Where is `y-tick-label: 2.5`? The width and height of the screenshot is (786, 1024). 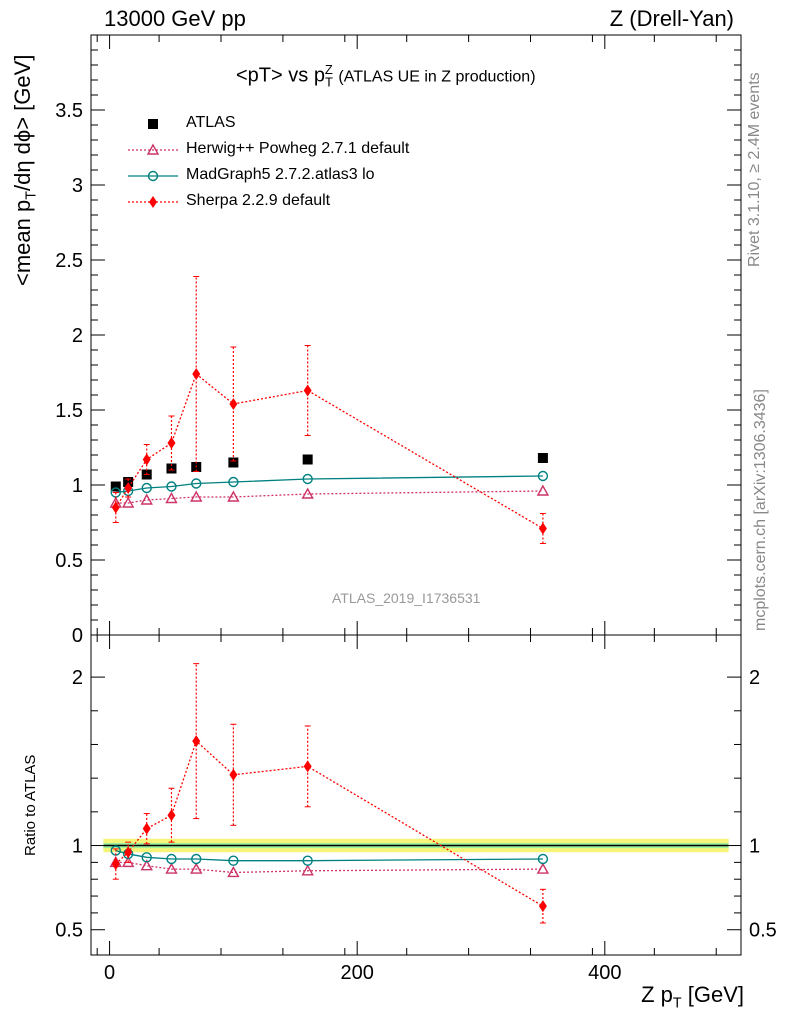 y-tick-label: 2.5 is located at coordinates (69, 261).